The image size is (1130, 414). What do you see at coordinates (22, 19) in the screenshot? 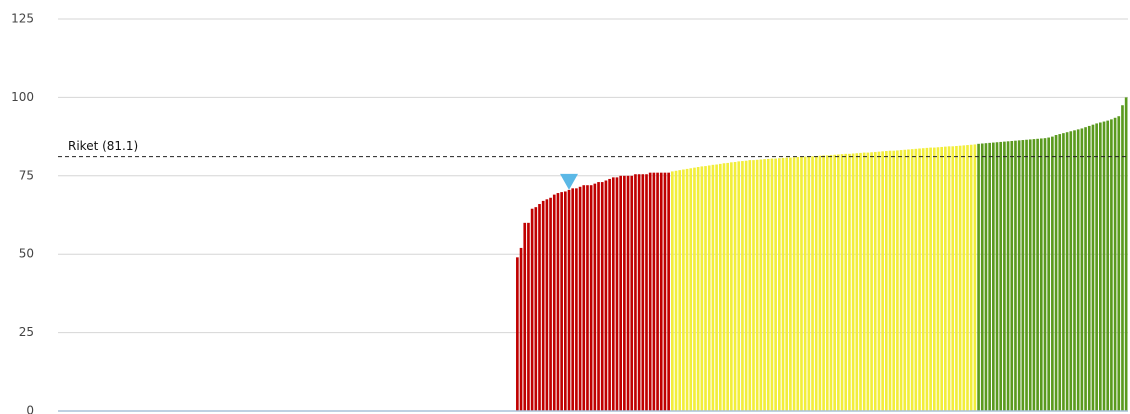
I see `y-tick-label: 125` at bounding box center [22, 19].